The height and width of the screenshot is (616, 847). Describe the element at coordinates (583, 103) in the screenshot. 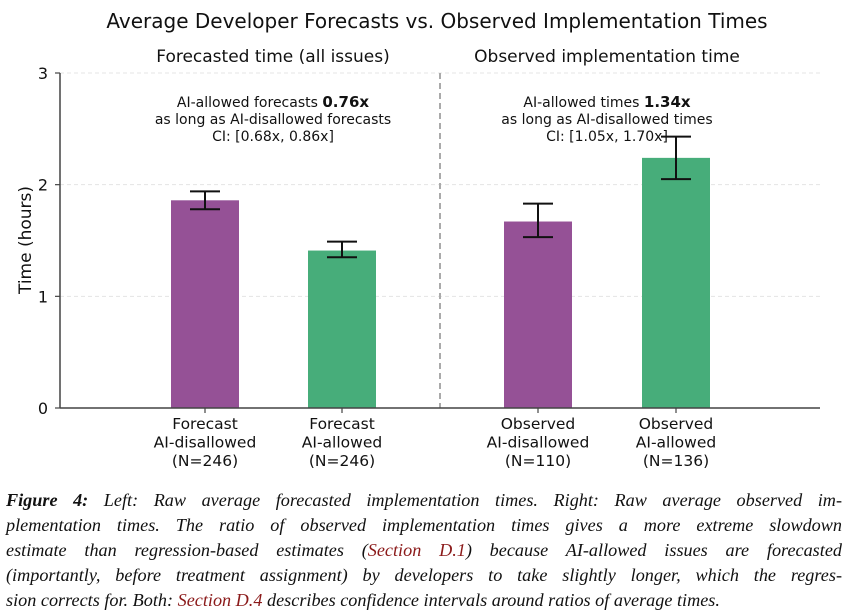

I see `ratio-prefix: AI-allowed times` at that location.